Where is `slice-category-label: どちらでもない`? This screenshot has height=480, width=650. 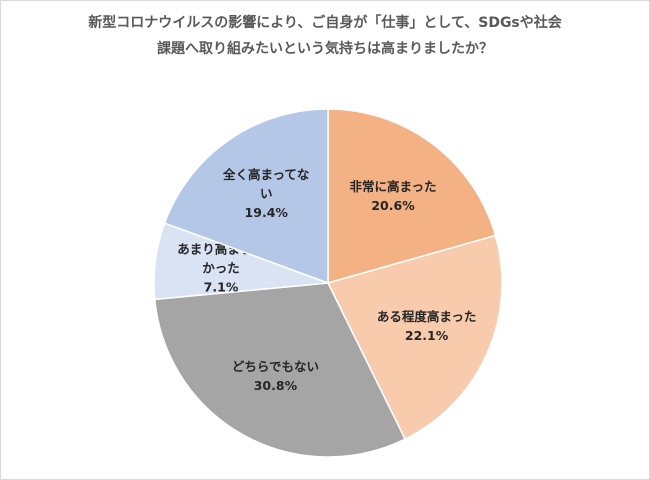 slice-category-label: どちらでもない is located at coordinates (275, 366).